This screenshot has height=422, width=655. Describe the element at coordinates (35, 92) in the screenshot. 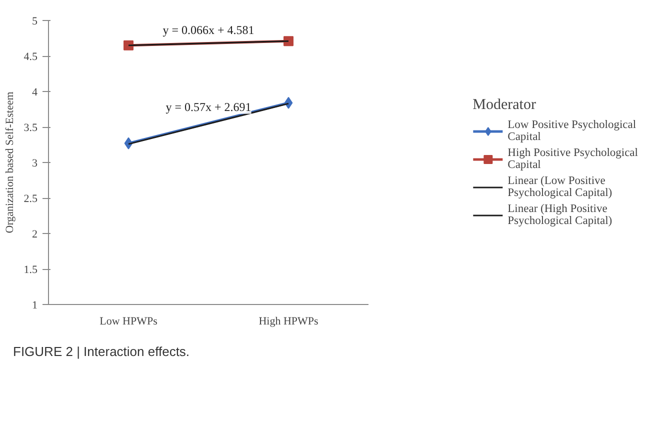

I see `y-tick-label: 4` at that location.